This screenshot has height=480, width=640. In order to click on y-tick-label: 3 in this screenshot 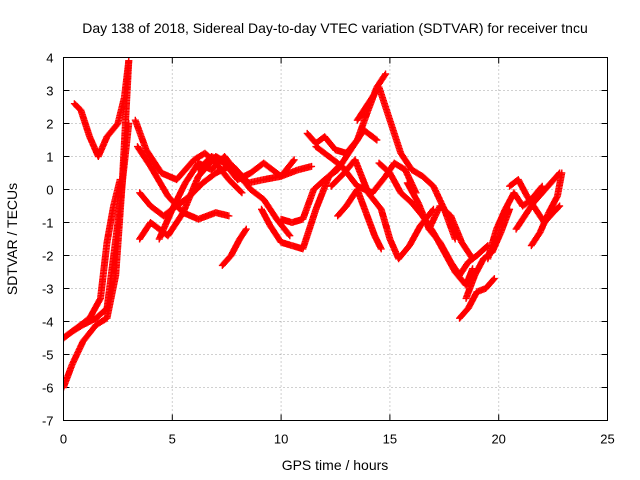, I will do `click(49, 91)`.